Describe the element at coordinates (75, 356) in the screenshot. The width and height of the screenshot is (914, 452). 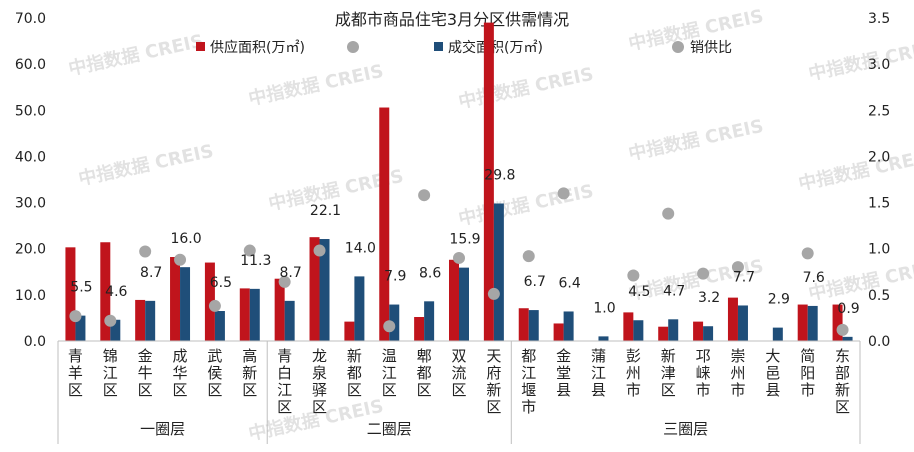
I see `category-label-char: 青` at that location.